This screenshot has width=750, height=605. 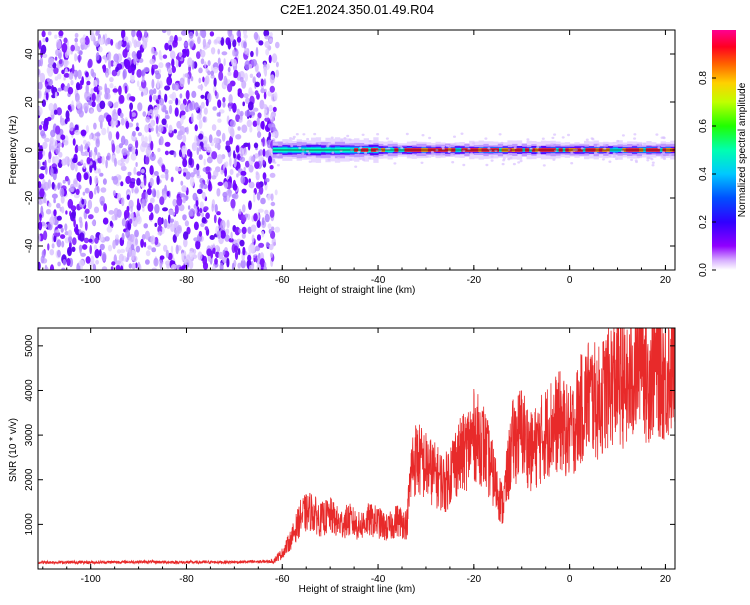 What do you see at coordinates (13, 450) in the screenshot?
I see `snr-y-axis-title: SNR (10 * v/v)` at bounding box center [13, 450].